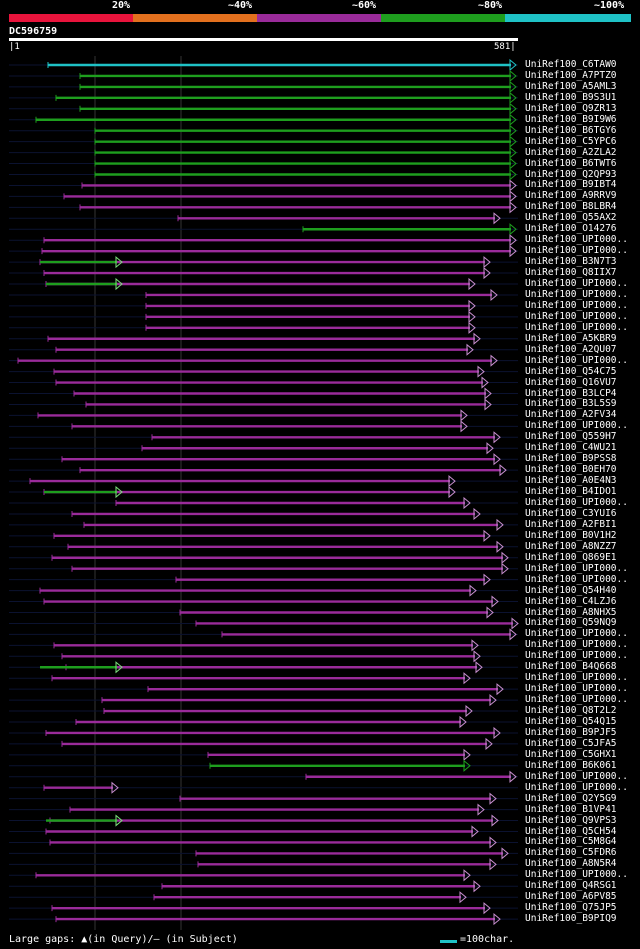 The image size is (640, 949). I want to click on hit-label: UniRef100_A2QU07, so click(571, 349).